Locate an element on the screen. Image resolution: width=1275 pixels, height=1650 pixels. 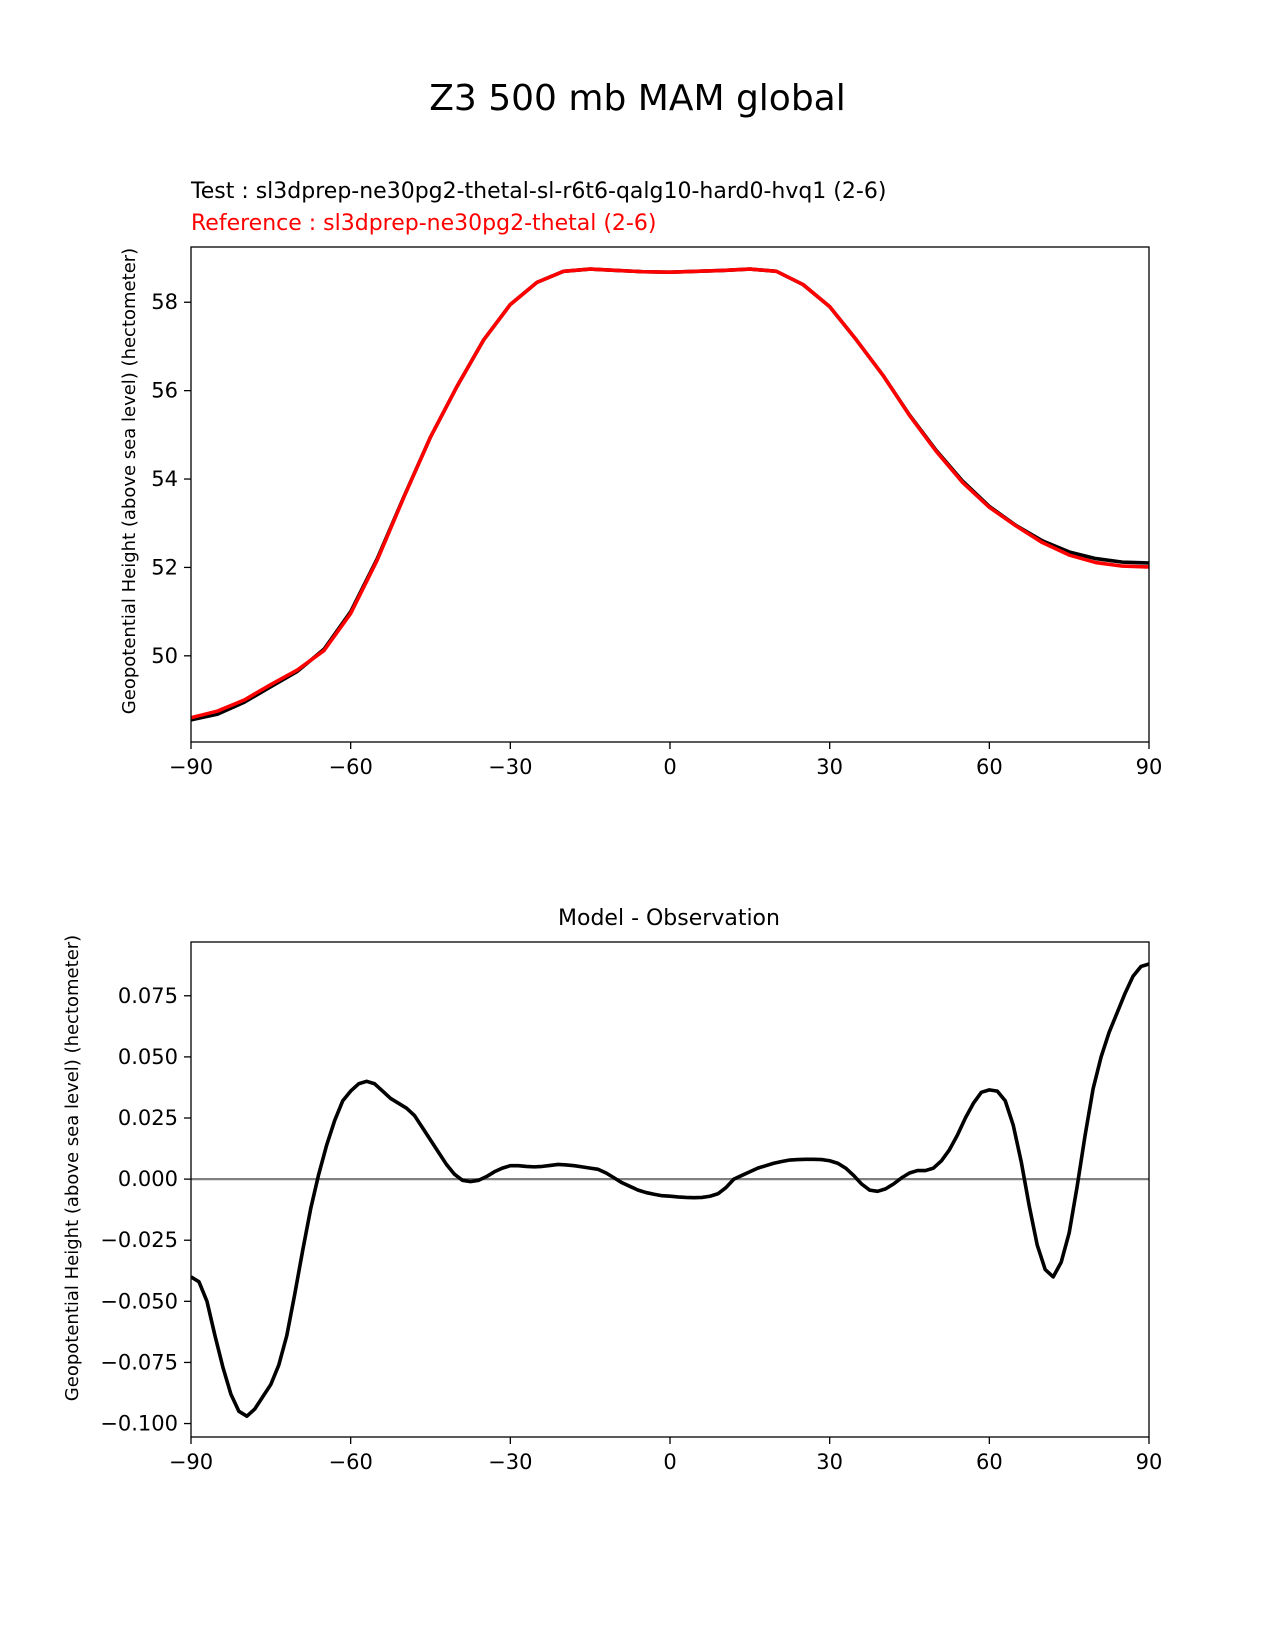
bottom-y-tick-label: −0.075 is located at coordinates (139, 1362).